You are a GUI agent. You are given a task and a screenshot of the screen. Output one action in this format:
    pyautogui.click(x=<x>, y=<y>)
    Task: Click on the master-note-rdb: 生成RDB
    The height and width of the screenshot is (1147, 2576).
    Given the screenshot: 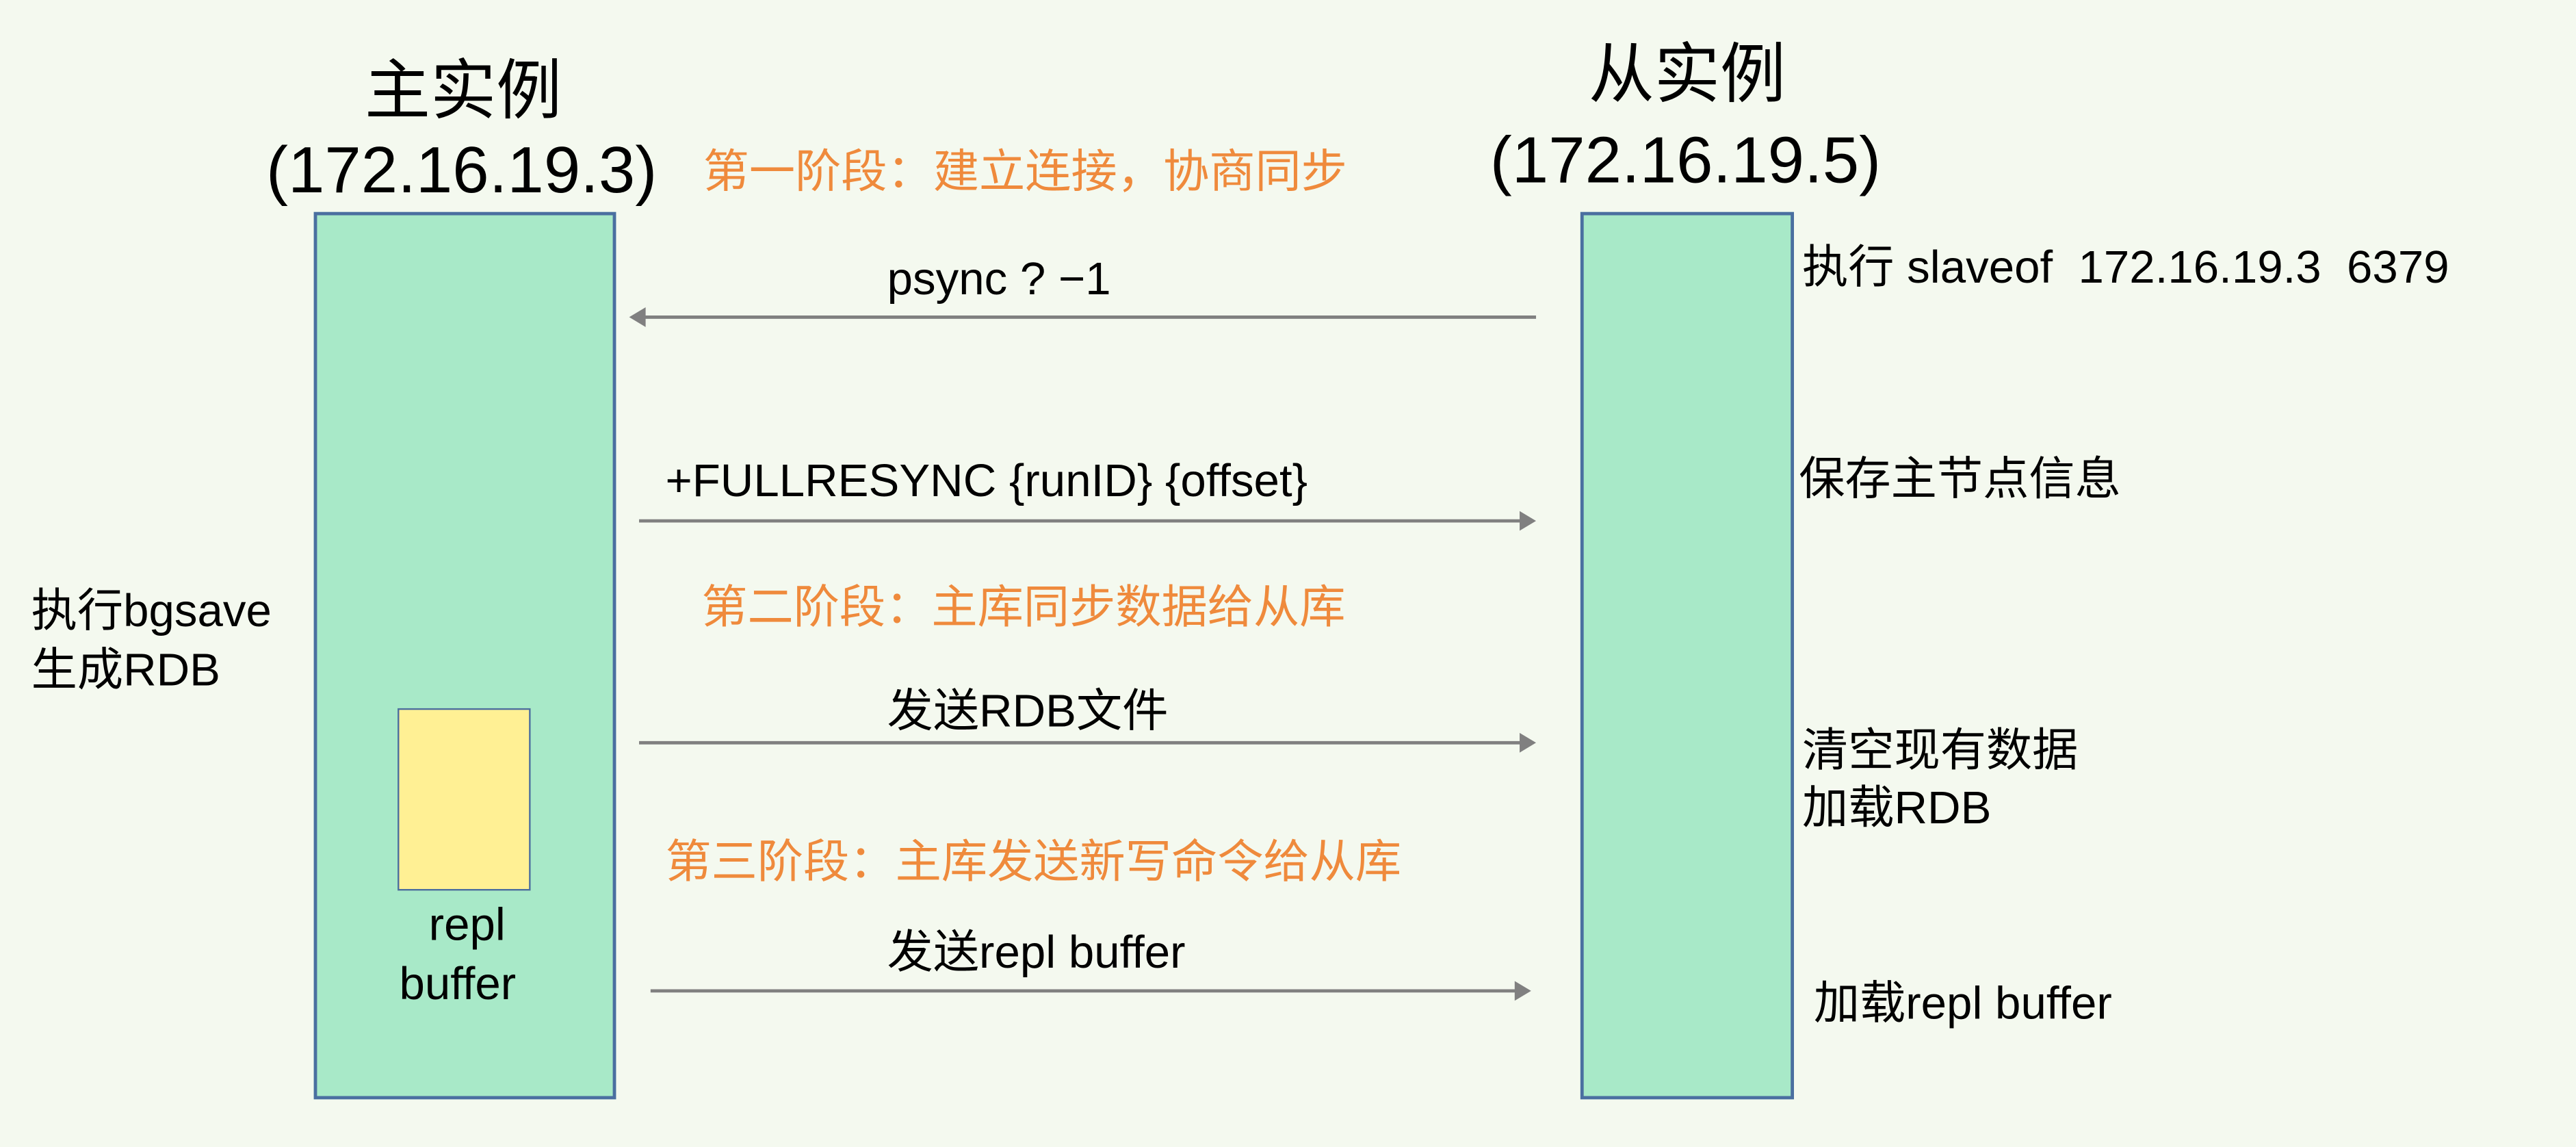 What is the action you would take?
    pyautogui.click(x=126, y=670)
    